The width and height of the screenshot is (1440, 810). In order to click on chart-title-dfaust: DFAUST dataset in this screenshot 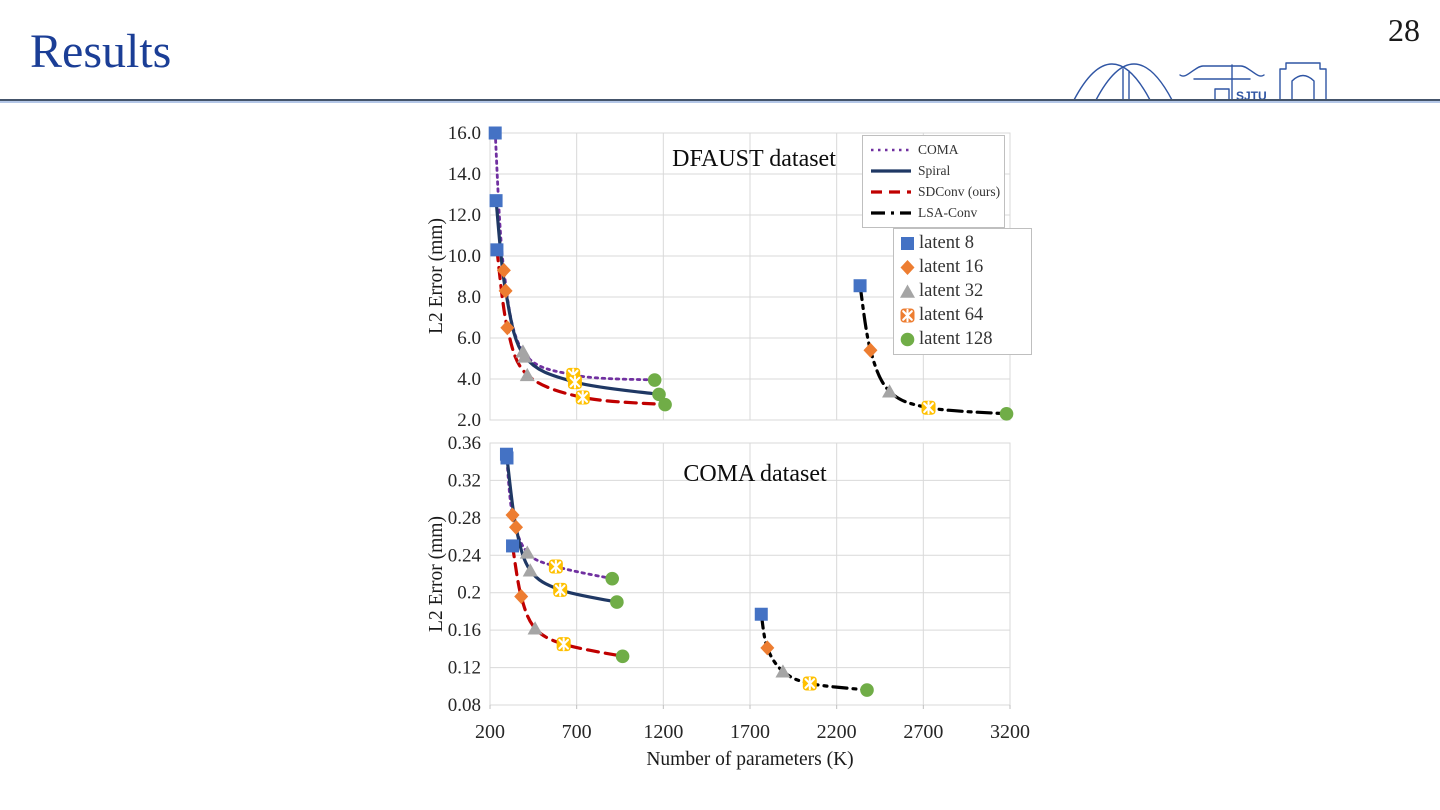, I will do `click(754, 159)`.